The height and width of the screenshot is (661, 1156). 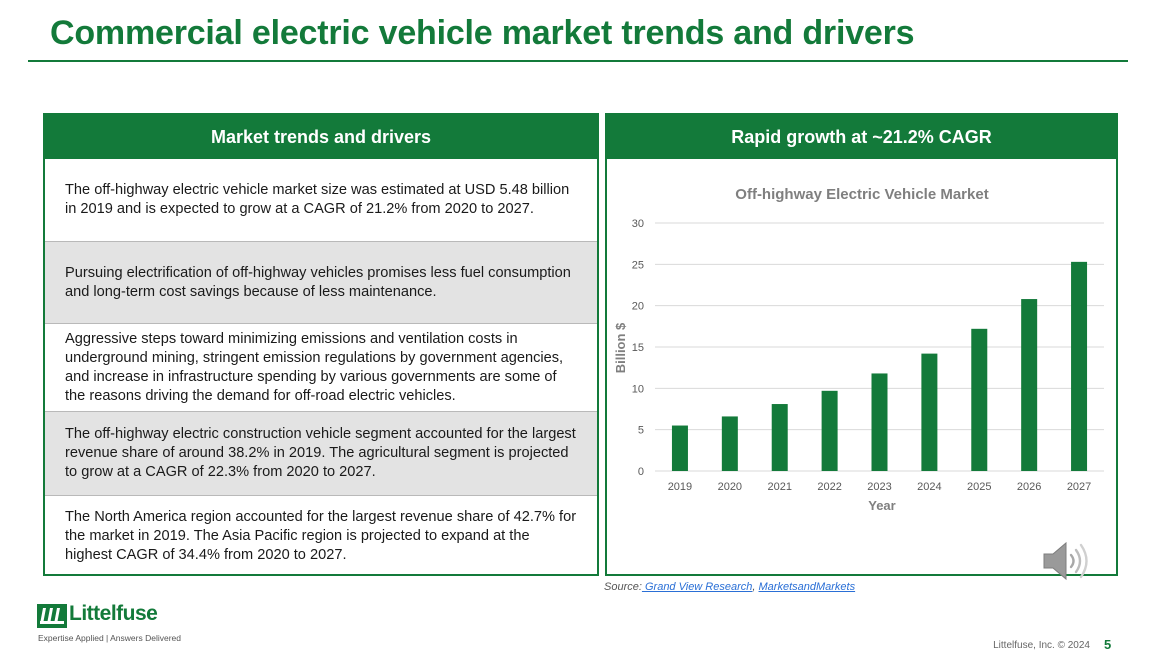 What do you see at coordinates (829, 430) in the screenshot?
I see `bar-2022` at bounding box center [829, 430].